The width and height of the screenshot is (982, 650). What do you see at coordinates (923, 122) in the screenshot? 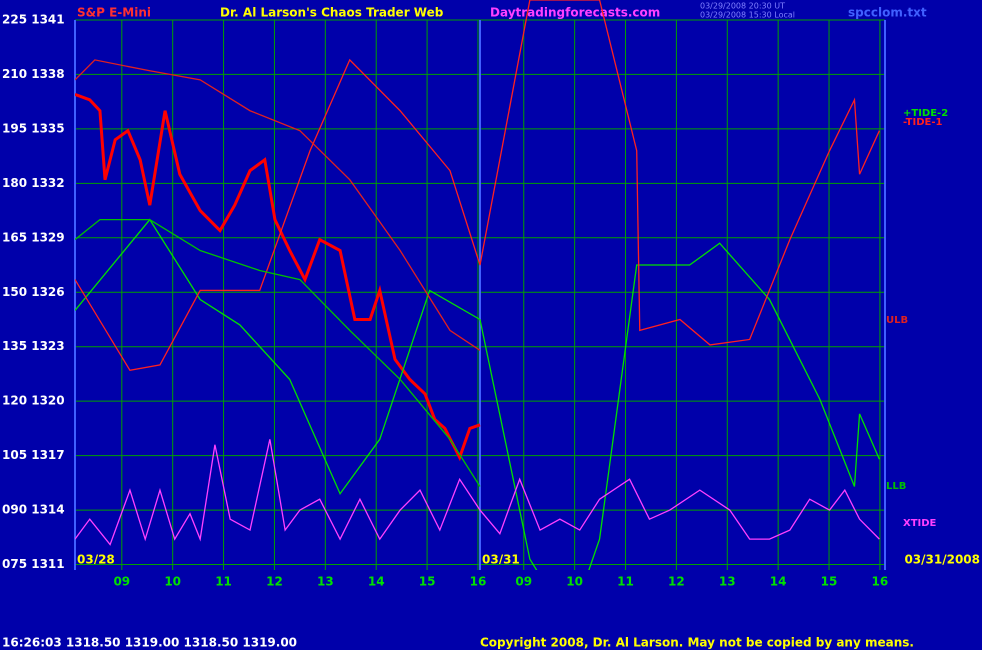
I see `legend-label: -TIDE-1` at bounding box center [923, 122].